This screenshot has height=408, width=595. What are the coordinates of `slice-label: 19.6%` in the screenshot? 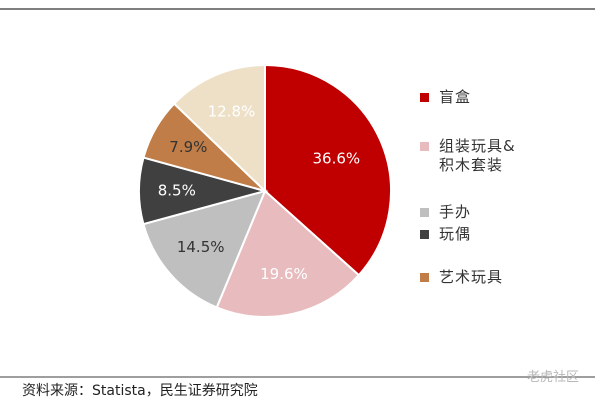 It's located at (284, 274).